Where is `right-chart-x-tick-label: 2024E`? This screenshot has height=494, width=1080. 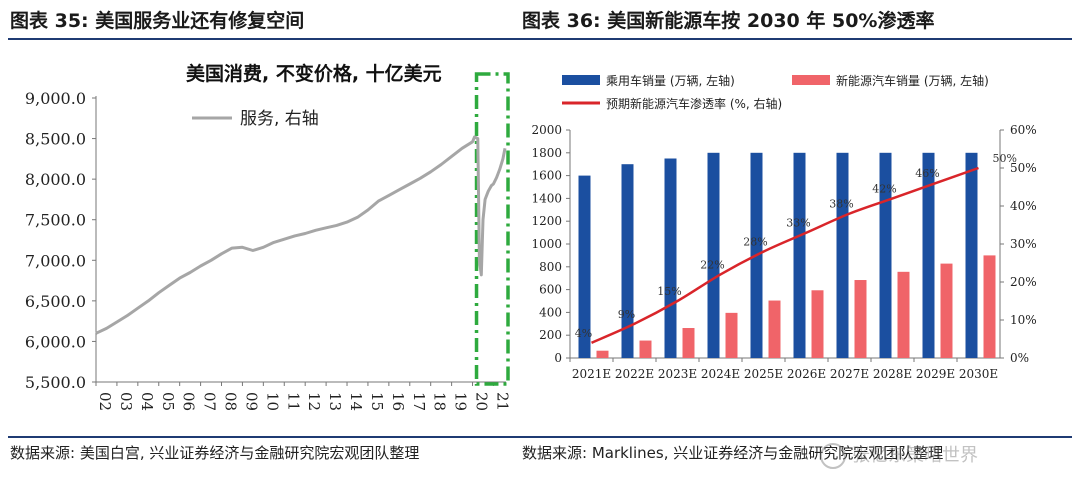 right-chart-x-tick-label: 2024E is located at coordinates (720, 374).